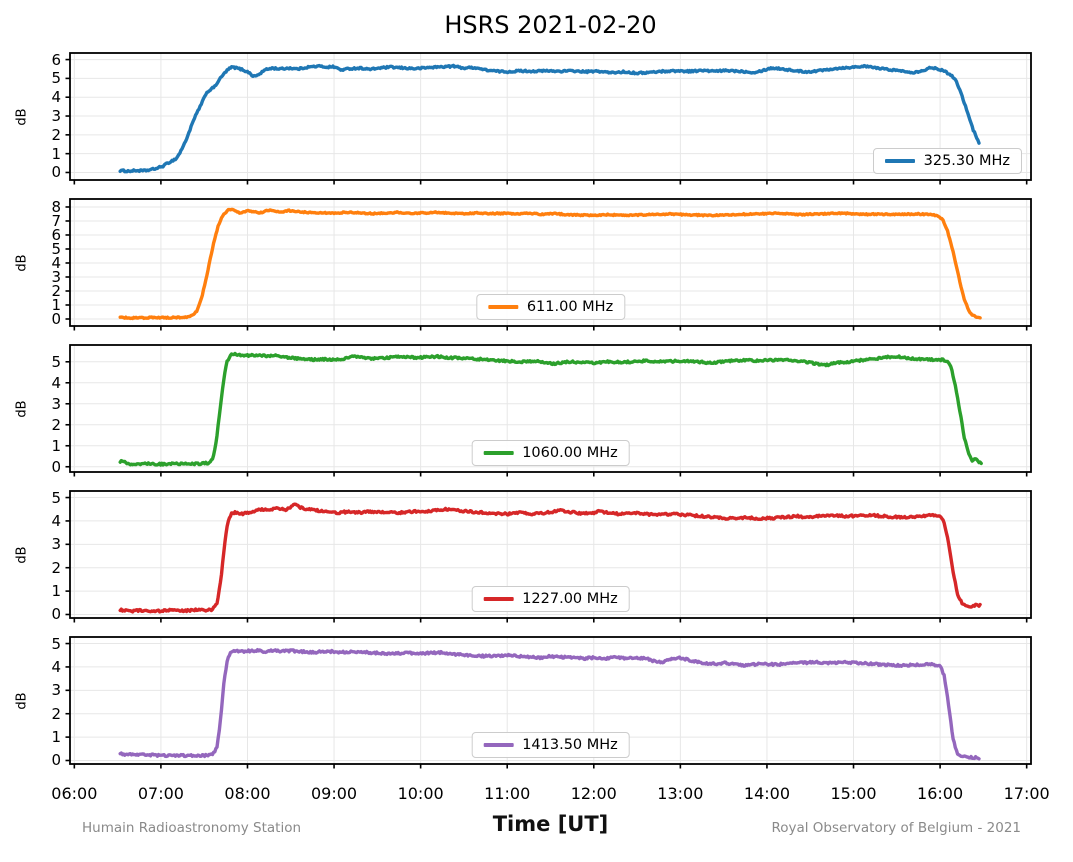 This screenshot has width=1073, height=862. What do you see at coordinates (570, 745) in the screenshot?
I see `legend-label: 1413.50 MHz` at bounding box center [570, 745].